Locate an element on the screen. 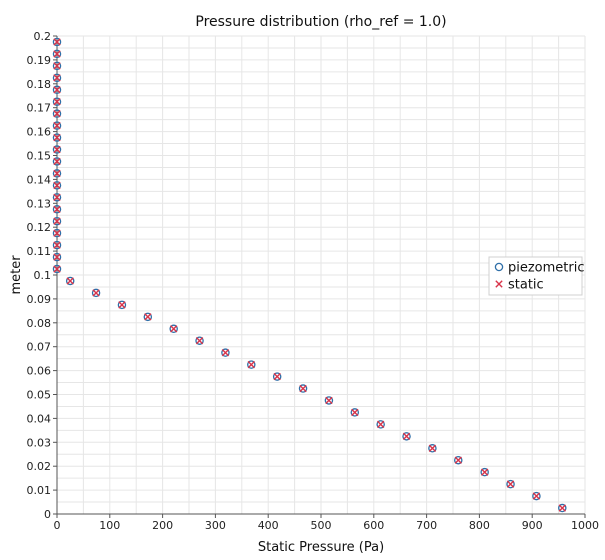 The image size is (605, 560). y-tick-label: 0.09 is located at coordinates (39, 299).